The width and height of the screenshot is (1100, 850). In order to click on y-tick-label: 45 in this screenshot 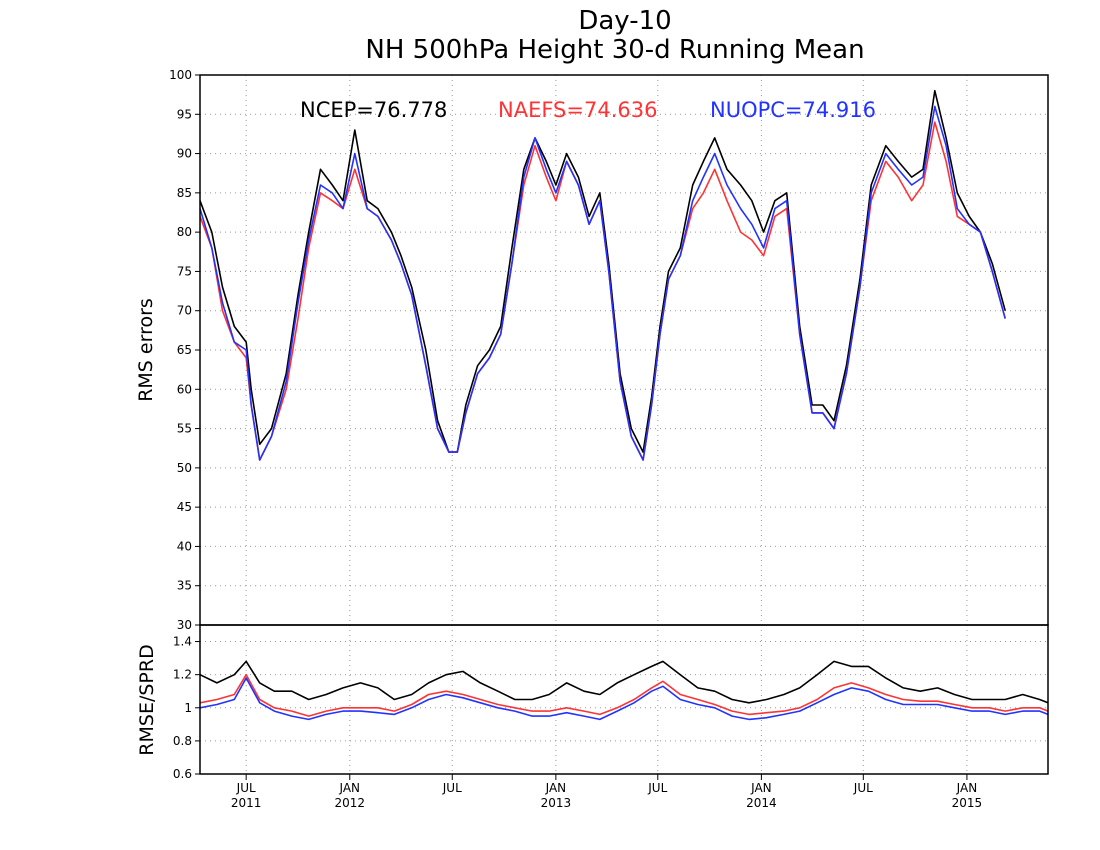, I will do `click(184, 507)`.